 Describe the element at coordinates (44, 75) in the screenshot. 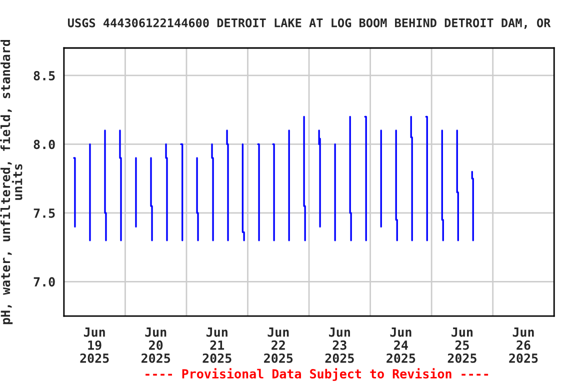

I see `y-tick-label: 8.5` at that location.